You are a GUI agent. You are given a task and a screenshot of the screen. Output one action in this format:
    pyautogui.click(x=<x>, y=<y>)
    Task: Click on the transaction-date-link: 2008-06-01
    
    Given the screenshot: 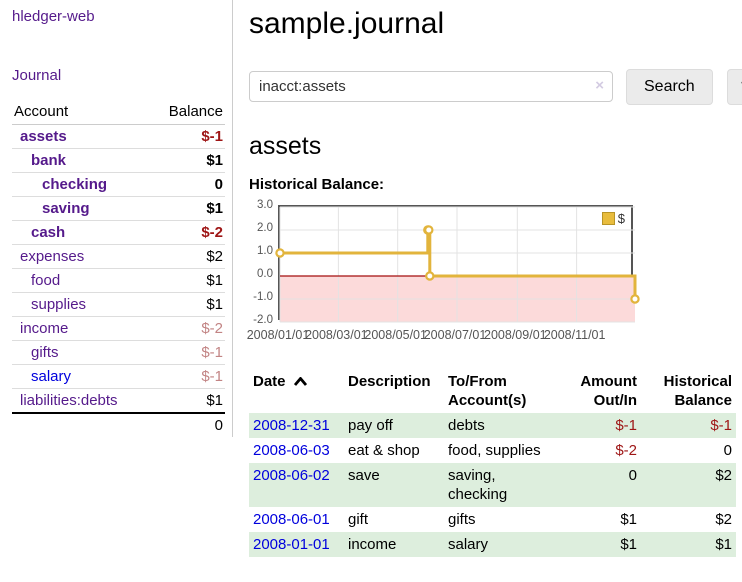 What is the action you would take?
    pyautogui.click(x=291, y=519)
    